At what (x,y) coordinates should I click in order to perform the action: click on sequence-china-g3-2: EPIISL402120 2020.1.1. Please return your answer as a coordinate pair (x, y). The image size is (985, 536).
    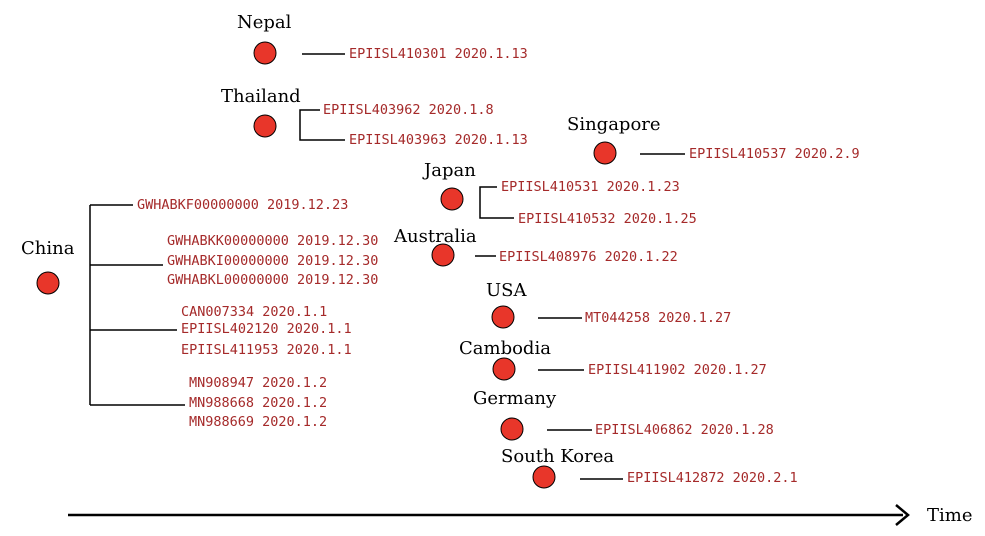
    Looking at the image, I should click on (266, 329).